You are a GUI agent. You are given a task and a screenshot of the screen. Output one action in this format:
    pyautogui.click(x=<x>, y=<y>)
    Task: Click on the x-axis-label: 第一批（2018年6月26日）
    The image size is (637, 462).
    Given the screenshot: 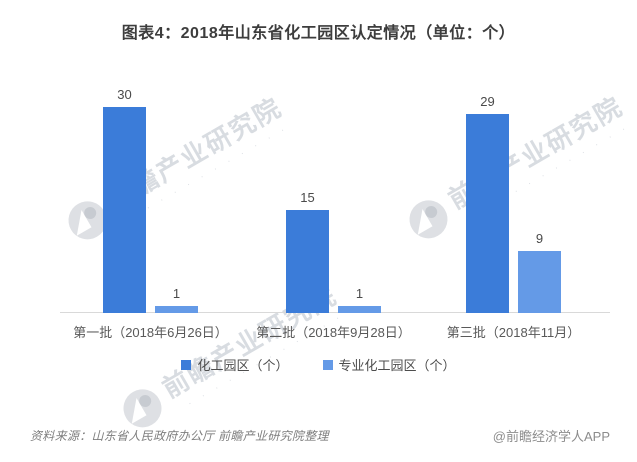 What is the action you would take?
    pyautogui.click(x=150, y=332)
    